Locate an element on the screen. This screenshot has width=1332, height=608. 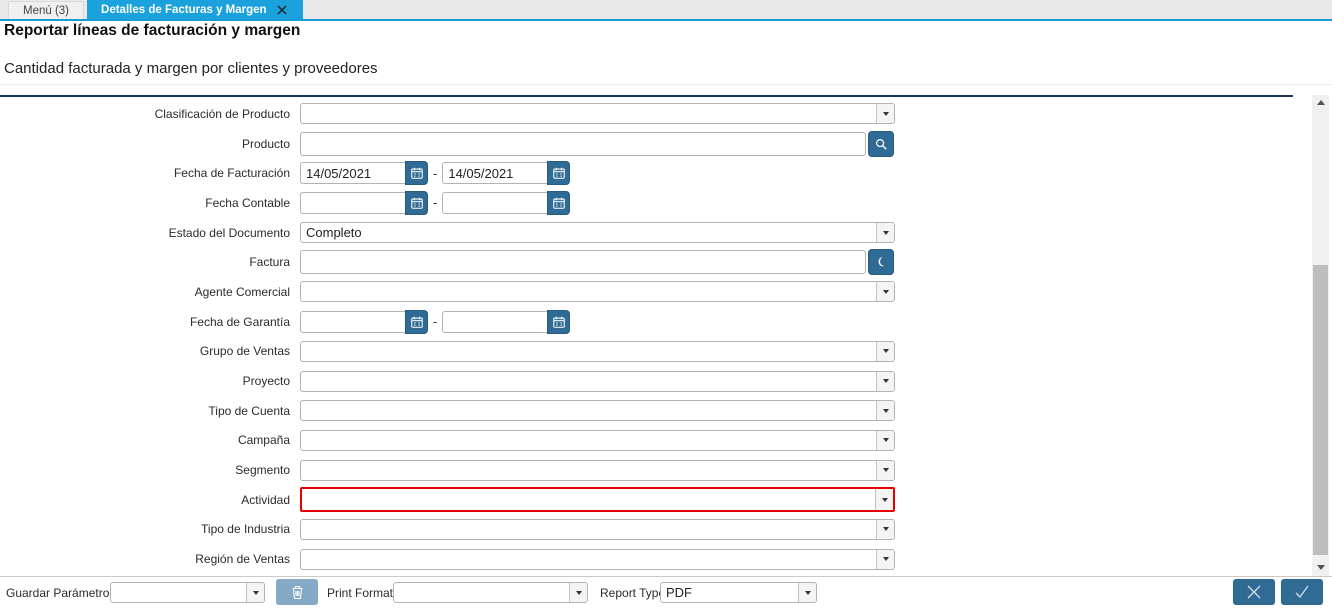
arrow-up-icon is located at coordinates (1320, 102).